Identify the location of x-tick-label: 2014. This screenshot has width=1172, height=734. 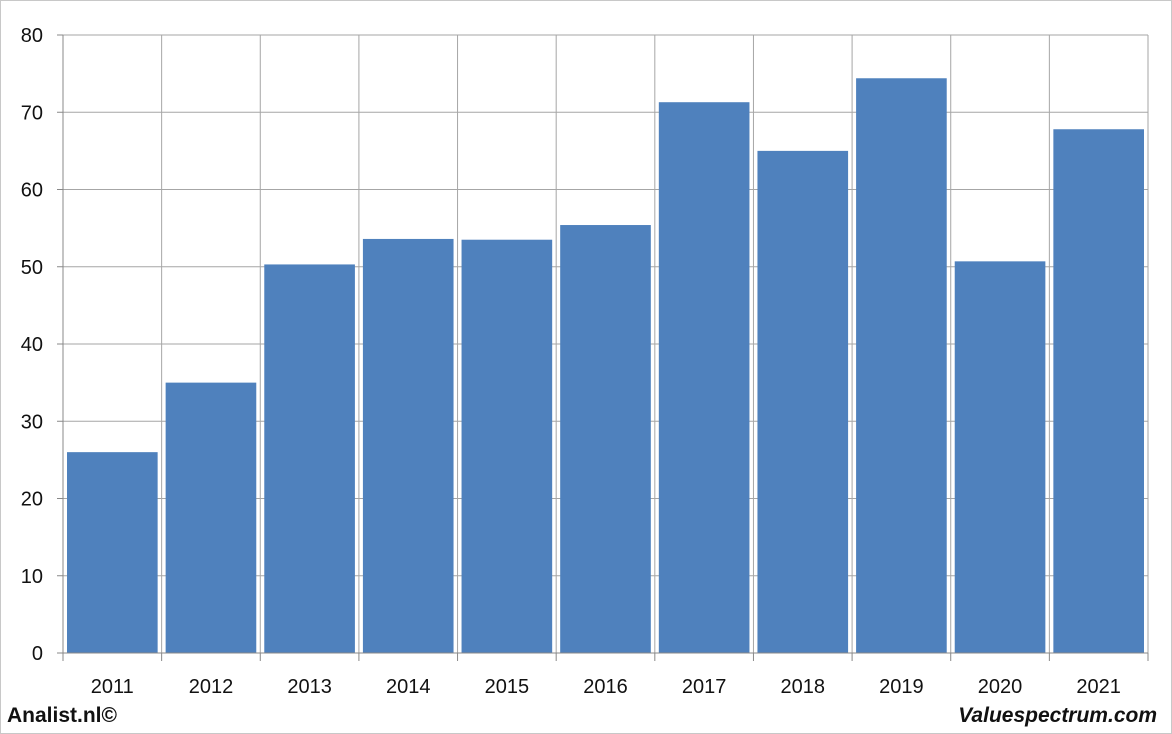
(408, 687).